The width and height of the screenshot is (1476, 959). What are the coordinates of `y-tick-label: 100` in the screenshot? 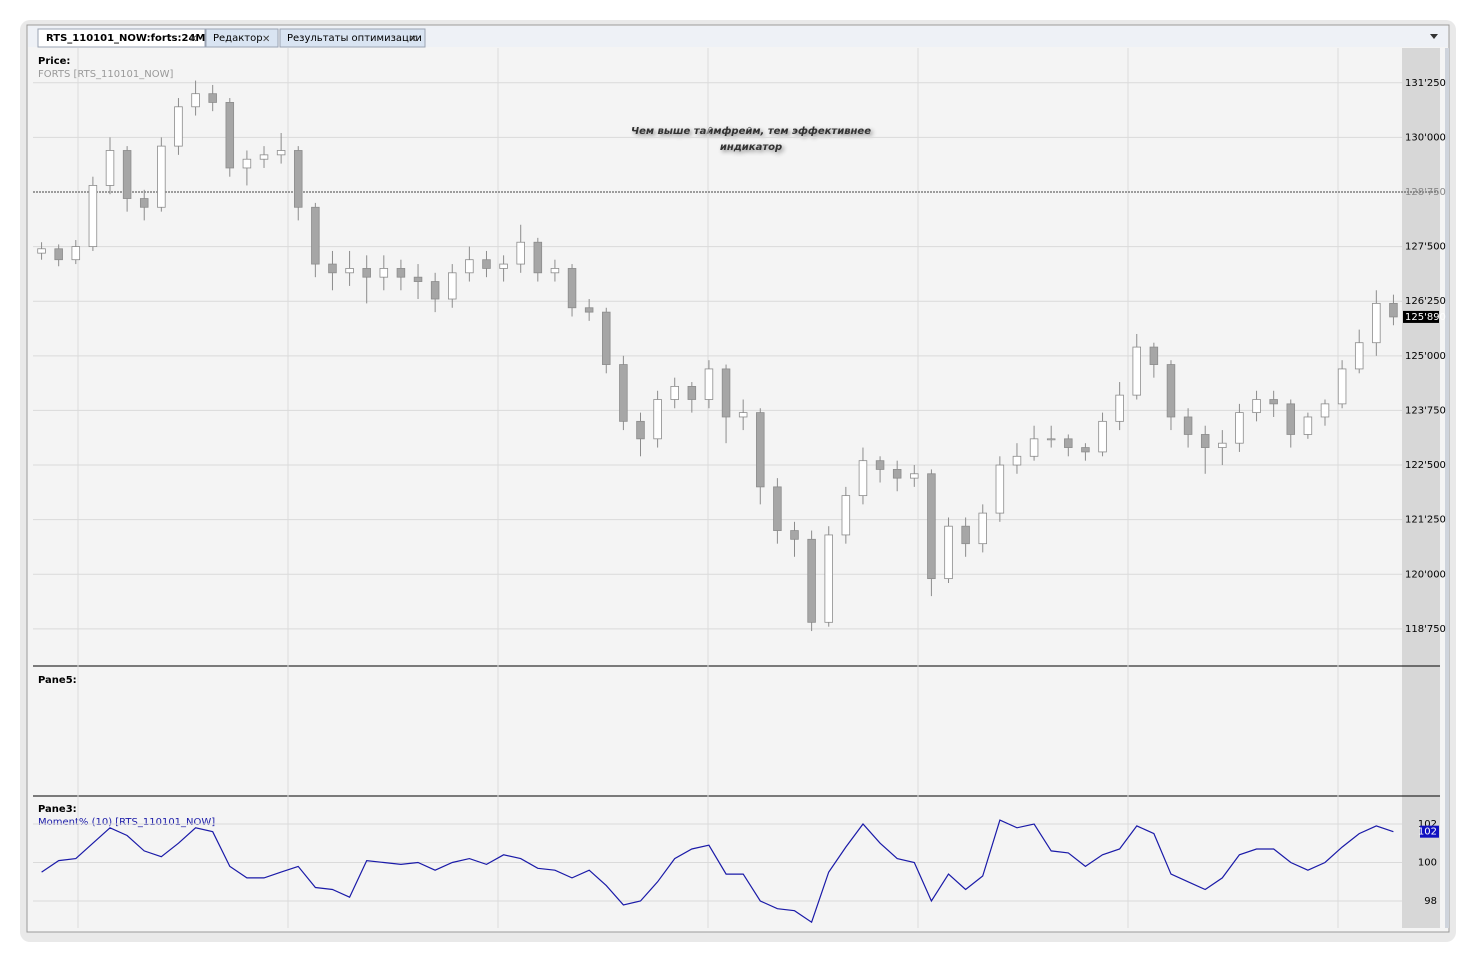 It's located at (1427, 863).